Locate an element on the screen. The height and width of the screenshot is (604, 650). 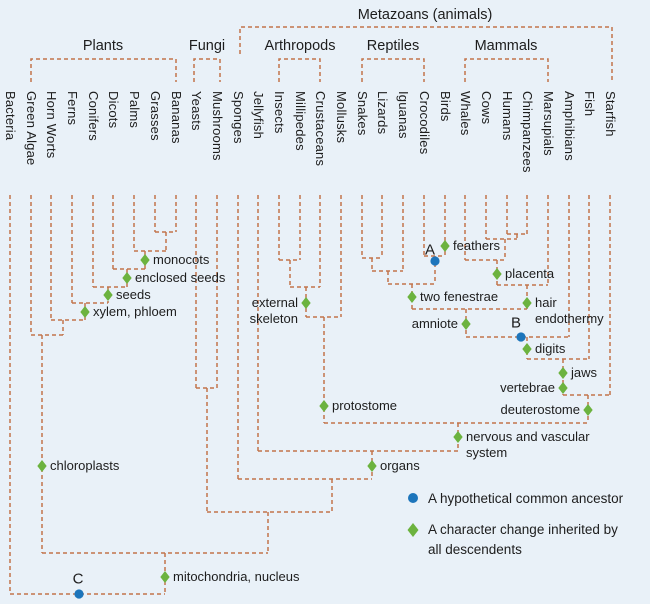
character-marker-digits is located at coordinates (527, 349).